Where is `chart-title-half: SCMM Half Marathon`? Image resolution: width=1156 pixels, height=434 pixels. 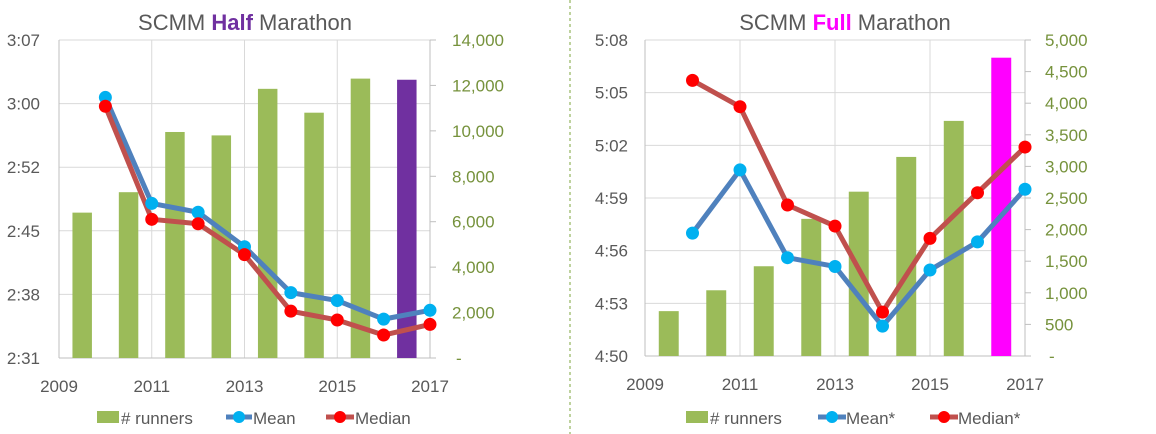
chart-title-half: SCMM Half Marathon is located at coordinates (245, 22).